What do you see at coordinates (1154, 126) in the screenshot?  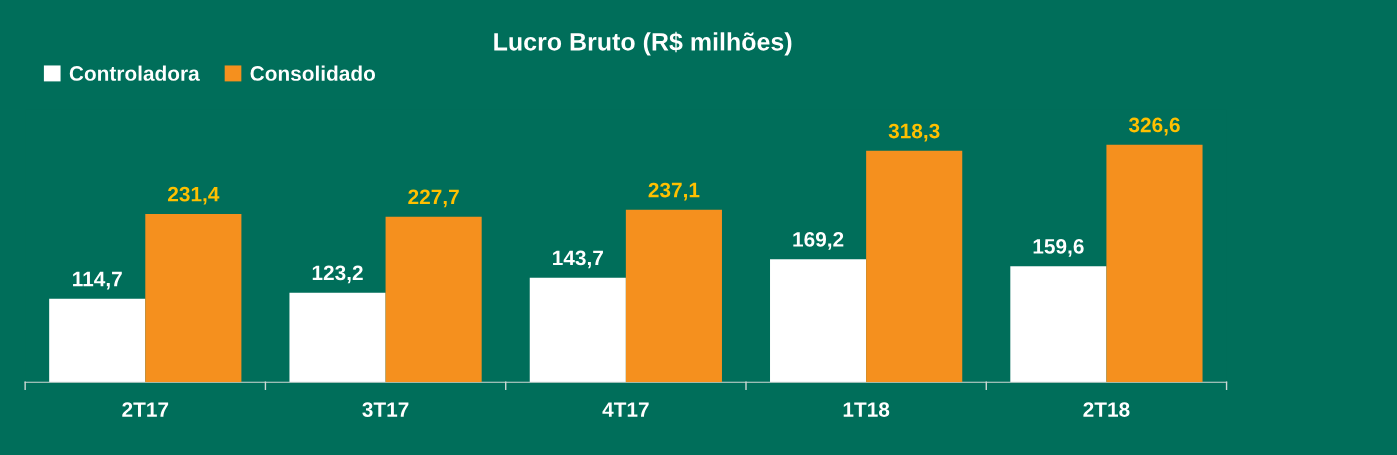 I see `data-label: 326,6` at bounding box center [1154, 126].